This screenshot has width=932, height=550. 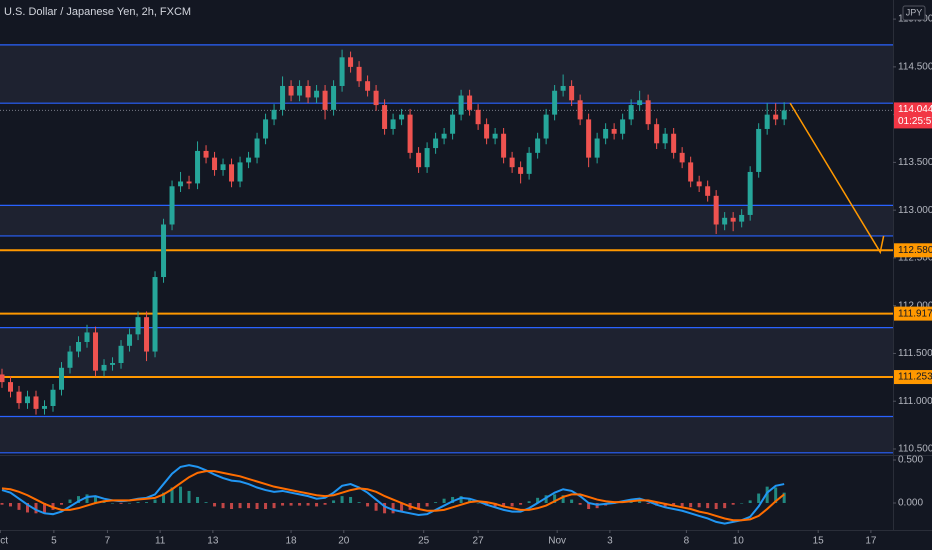 What do you see at coordinates (292, 541) in the screenshot?
I see `x-tick-label: 18` at bounding box center [292, 541].